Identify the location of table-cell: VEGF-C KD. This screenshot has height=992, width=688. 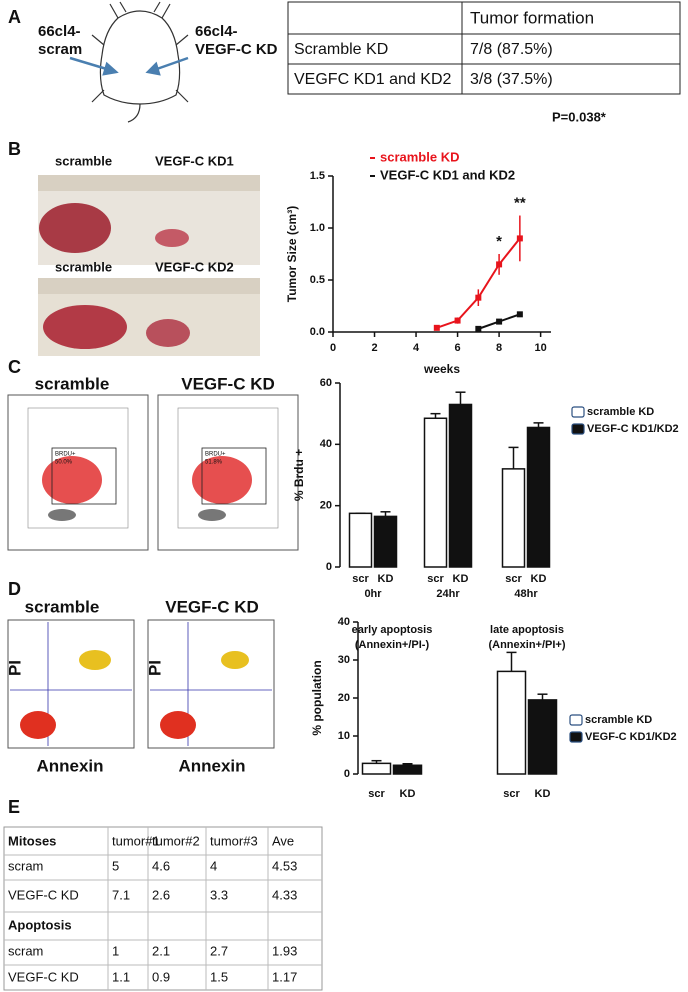
(43, 976).